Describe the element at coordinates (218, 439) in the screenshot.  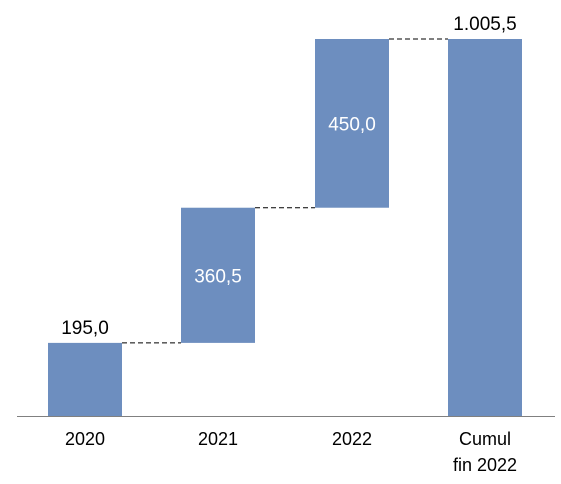
I see `x-tick-label: 2021` at that location.